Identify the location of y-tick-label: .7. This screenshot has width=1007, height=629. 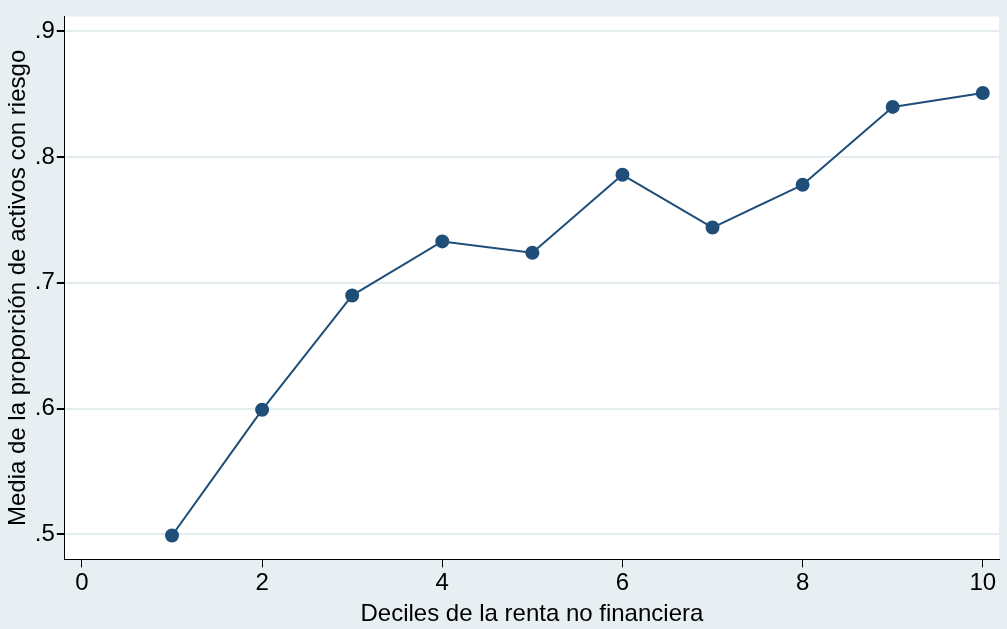
(44, 281).